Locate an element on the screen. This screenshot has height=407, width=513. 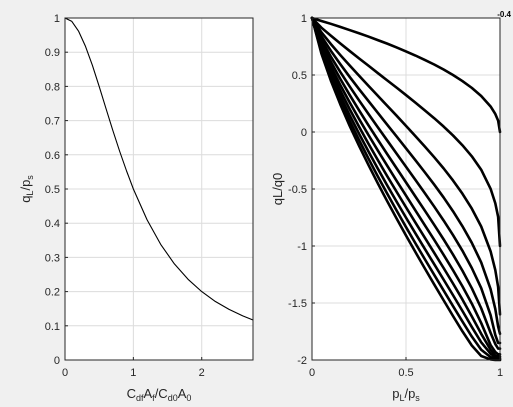
right-x-axis-label: pL/ps is located at coordinates (406, 394).